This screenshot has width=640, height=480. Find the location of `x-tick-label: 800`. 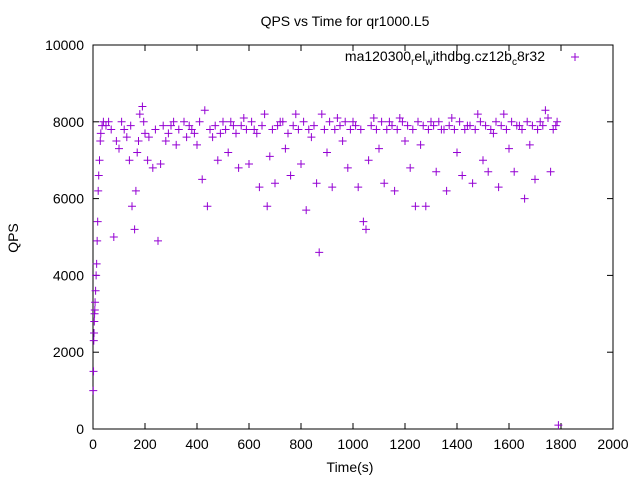

x-tick-label: 800 is located at coordinates (301, 444).